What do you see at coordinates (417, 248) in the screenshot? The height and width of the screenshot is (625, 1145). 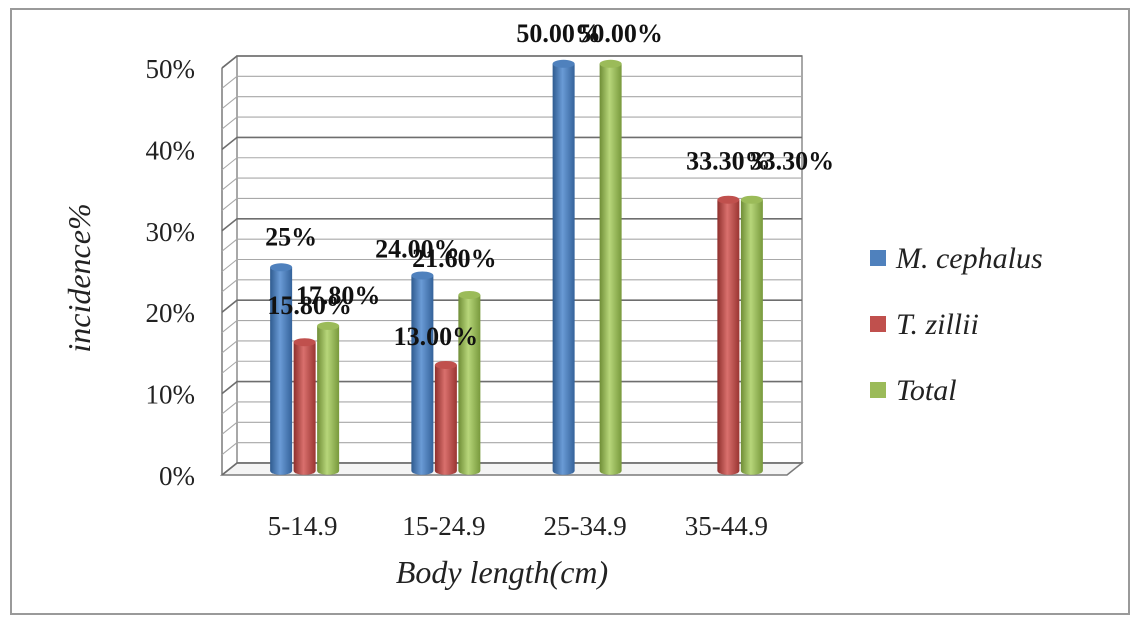 I see `data-label: 24.00%` at bounding box center [417, 248].